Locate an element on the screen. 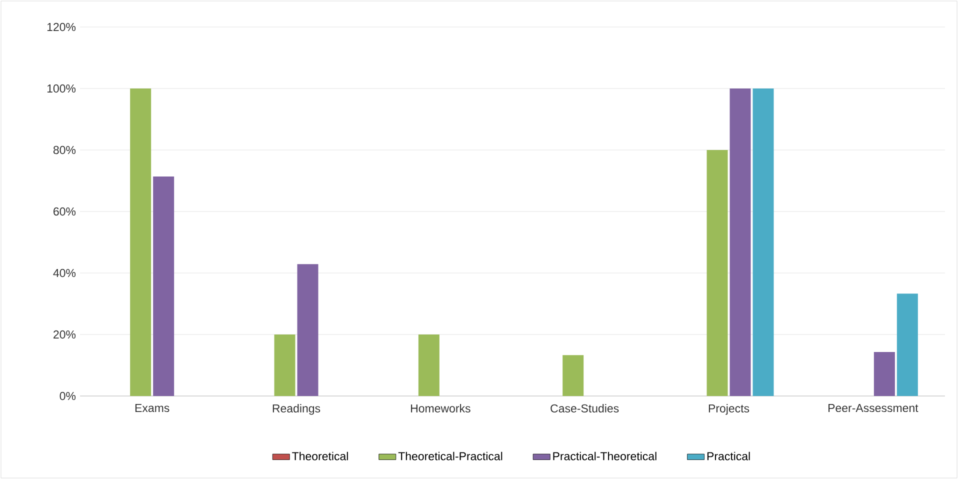 This screenshot has height=479, width=958. x-tick-label: Peer-Assessment is located at coordinates (873, 408).